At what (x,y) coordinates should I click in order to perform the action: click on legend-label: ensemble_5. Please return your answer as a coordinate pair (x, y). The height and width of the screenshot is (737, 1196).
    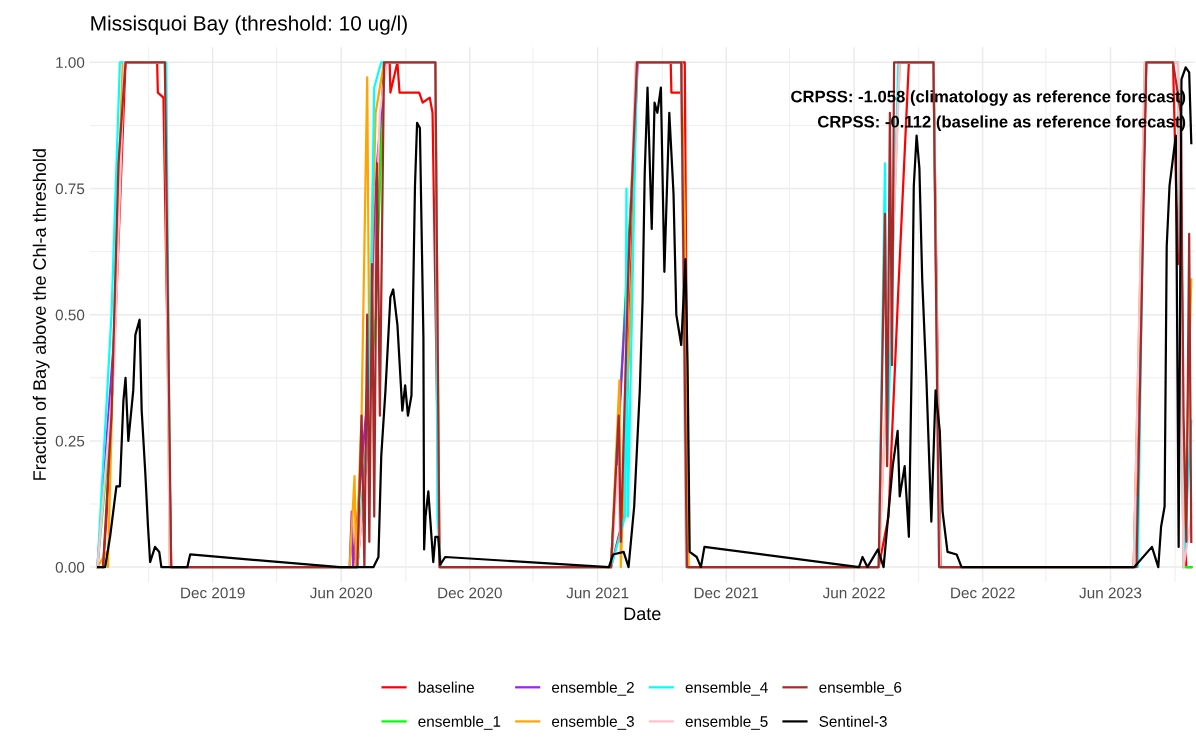
    Looking at the image, I should click on (726, 722).